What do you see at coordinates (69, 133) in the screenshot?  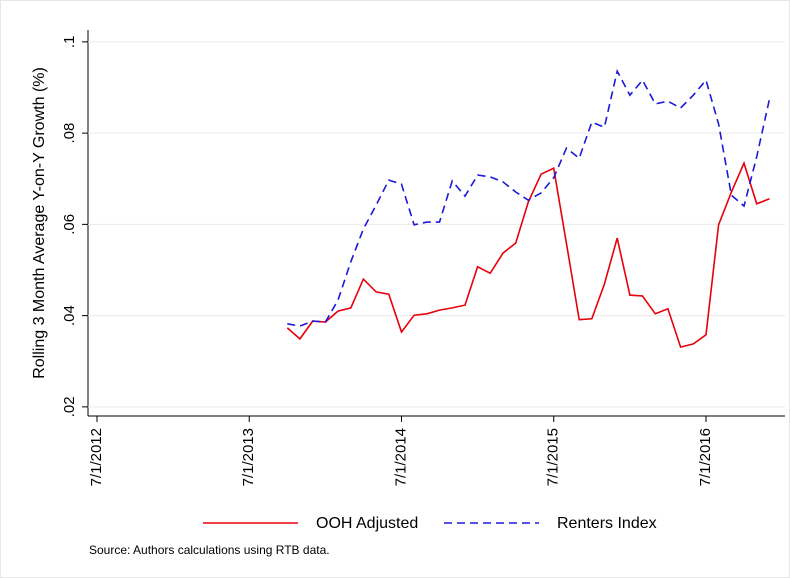 I see `y-tick-label: .08` at bounding box center [69, 133].